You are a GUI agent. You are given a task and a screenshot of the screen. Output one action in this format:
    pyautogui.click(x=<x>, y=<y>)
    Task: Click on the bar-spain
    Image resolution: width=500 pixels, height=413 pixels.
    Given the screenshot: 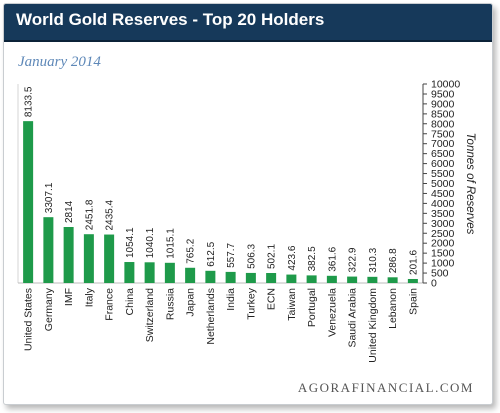 What is the action you would take?
    pyautogui.click(x=412, y=280)
    